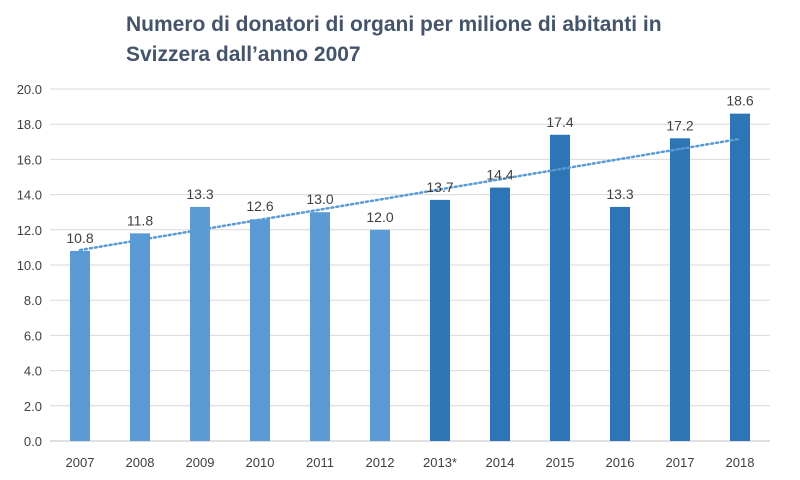  Describe the element at coordinates (33, 441) in the screenshot. I see `y-tick-label: 0.0` at that location.